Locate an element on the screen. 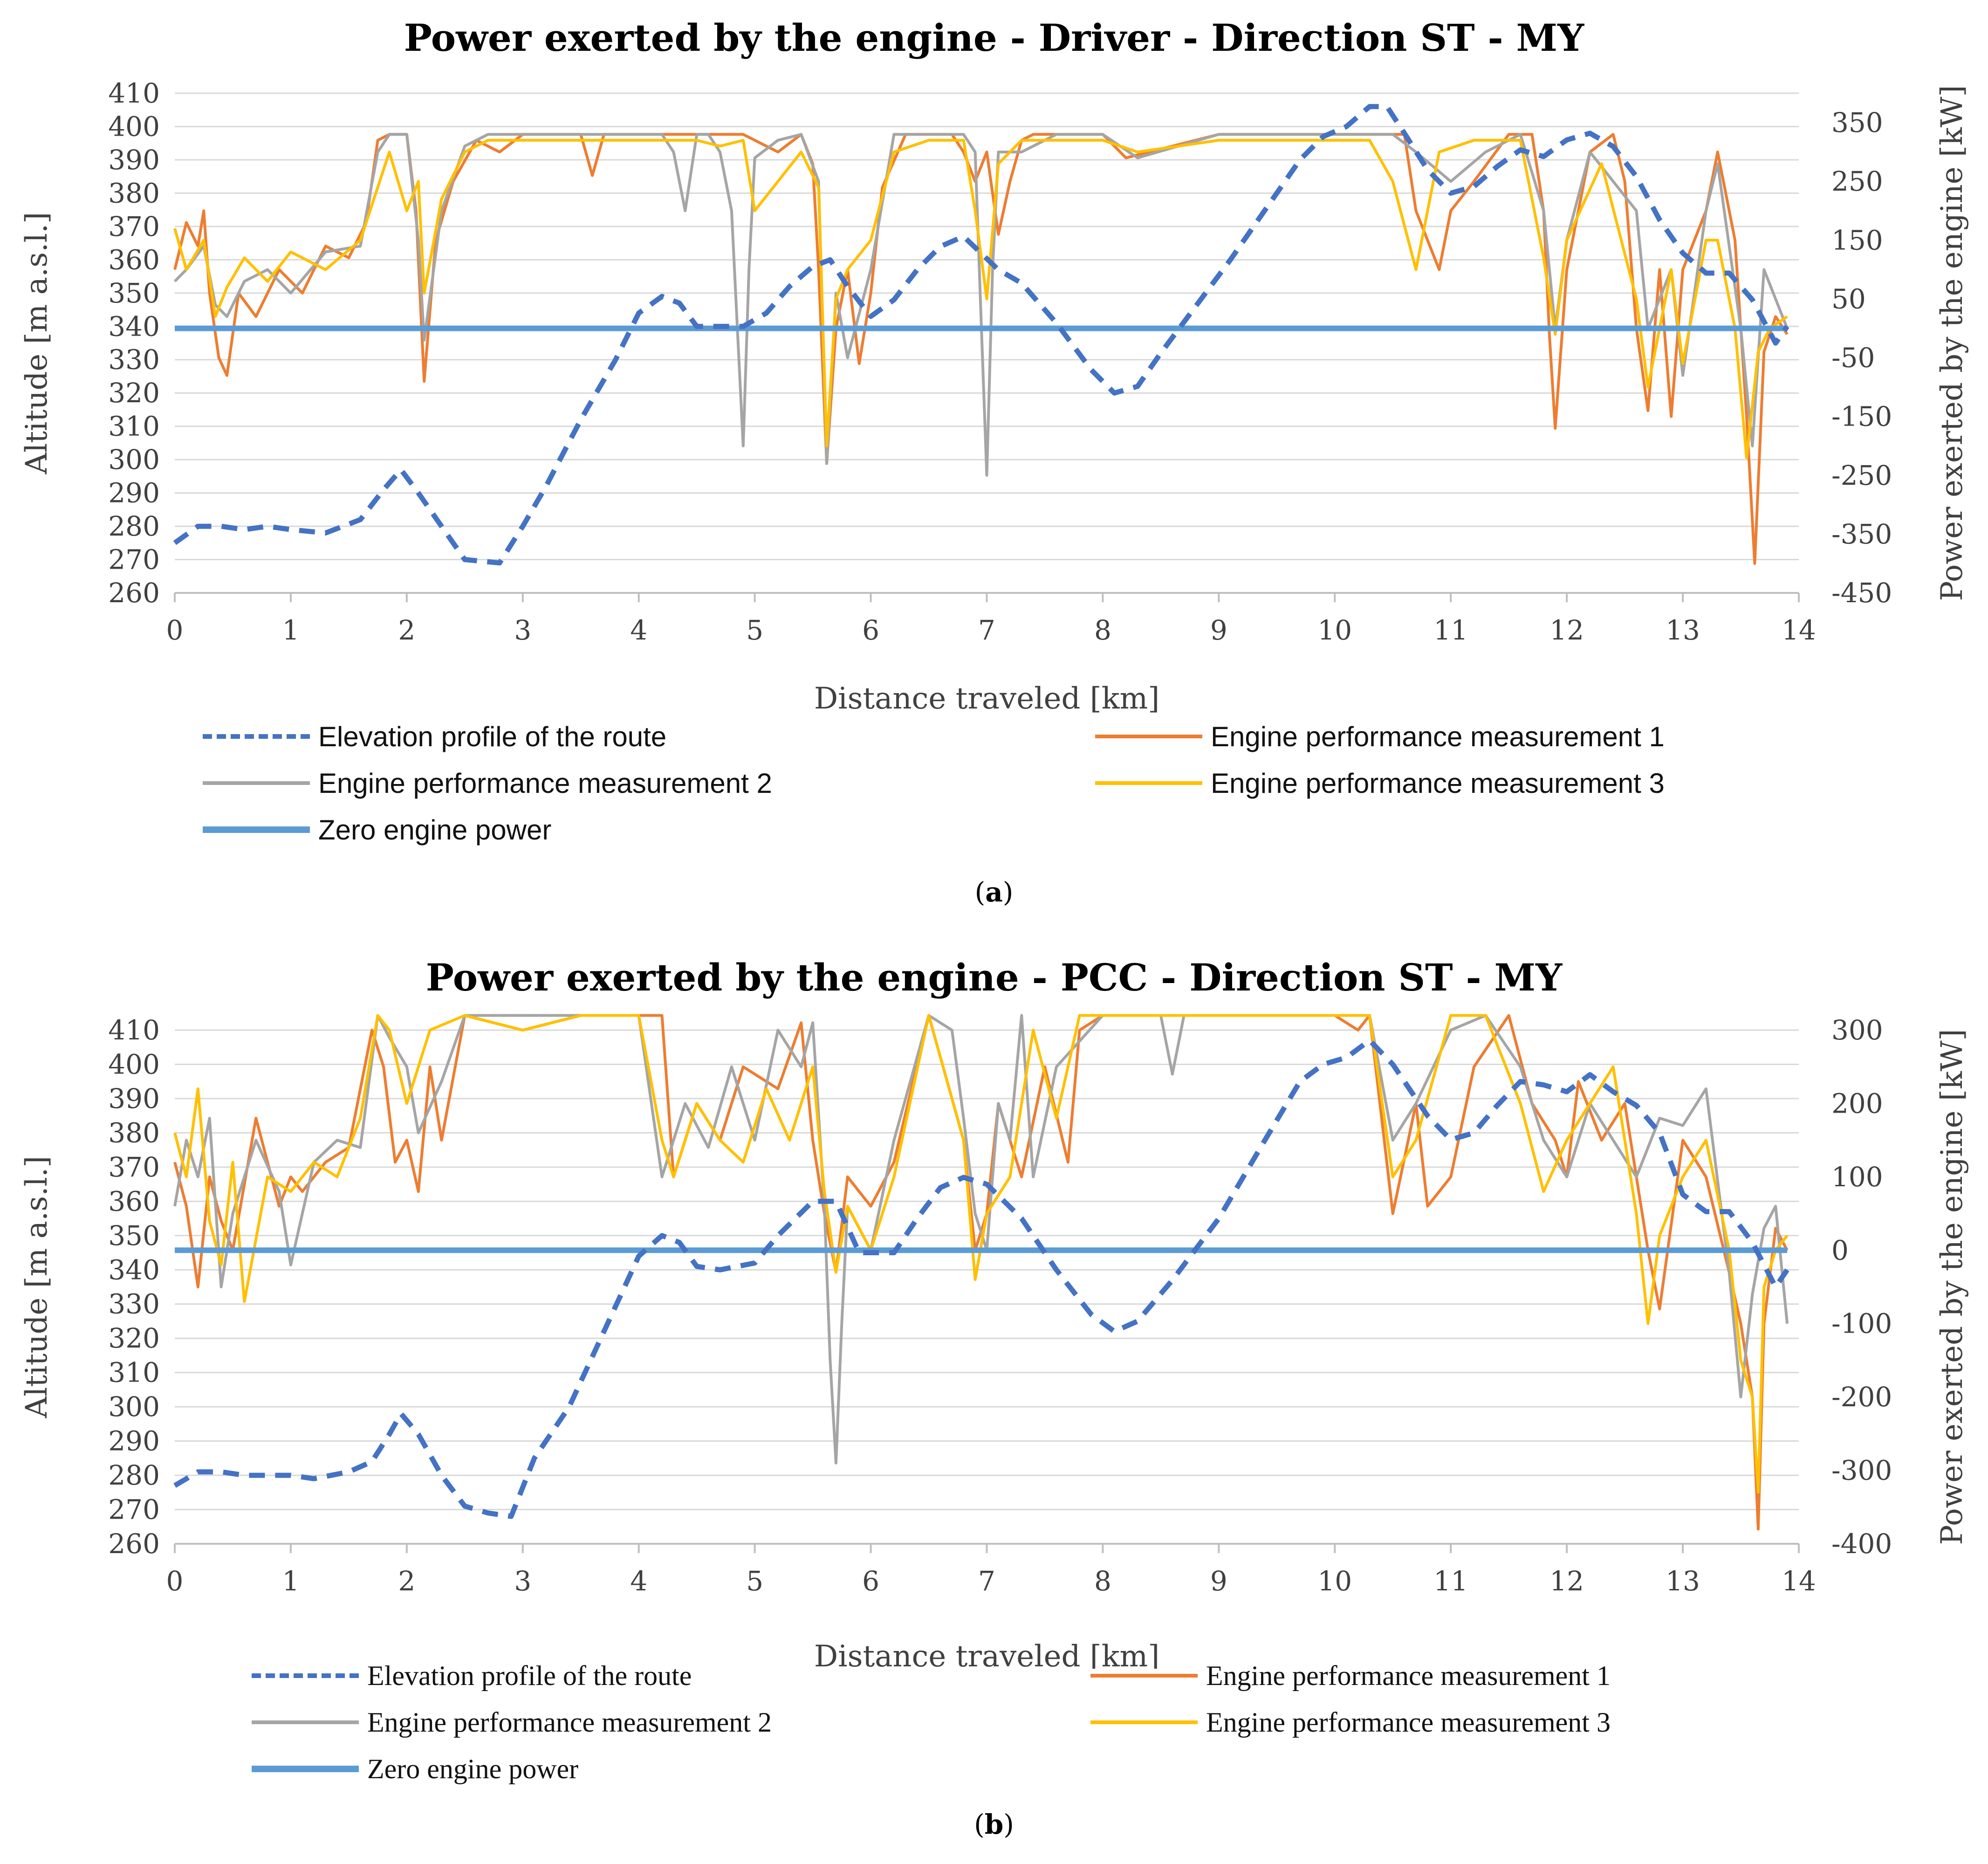 Image resolution: width=1988 pixels, height=1864 pixels. y-right-tick-label: 250 is located at coordinates (1857, 181).